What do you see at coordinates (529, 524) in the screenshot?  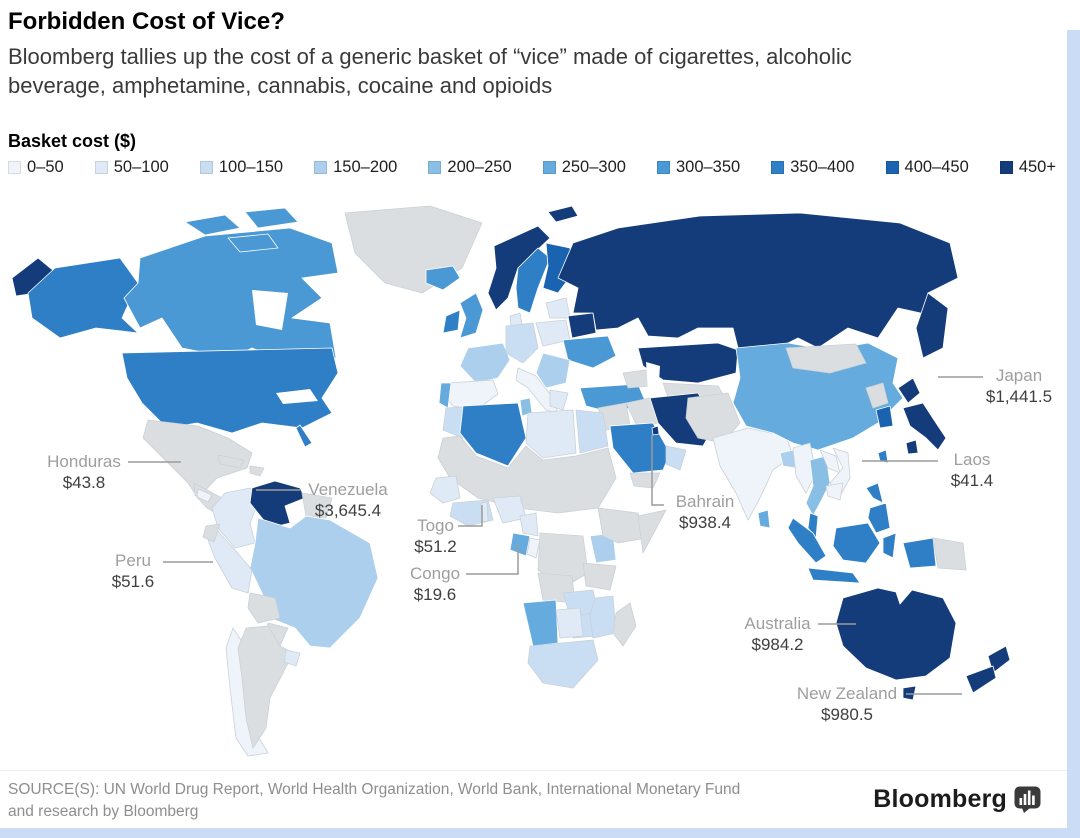 I see `country-cameroon` at bounding box center [529, 524].